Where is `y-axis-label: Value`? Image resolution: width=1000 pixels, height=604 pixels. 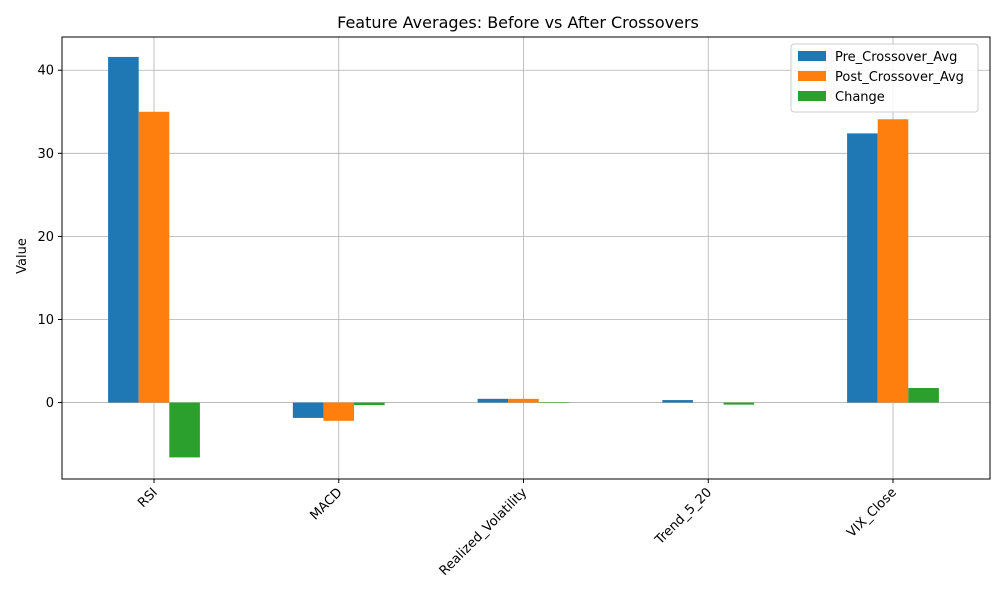 y-axis-label: Value is located at coordinates (22, 256).